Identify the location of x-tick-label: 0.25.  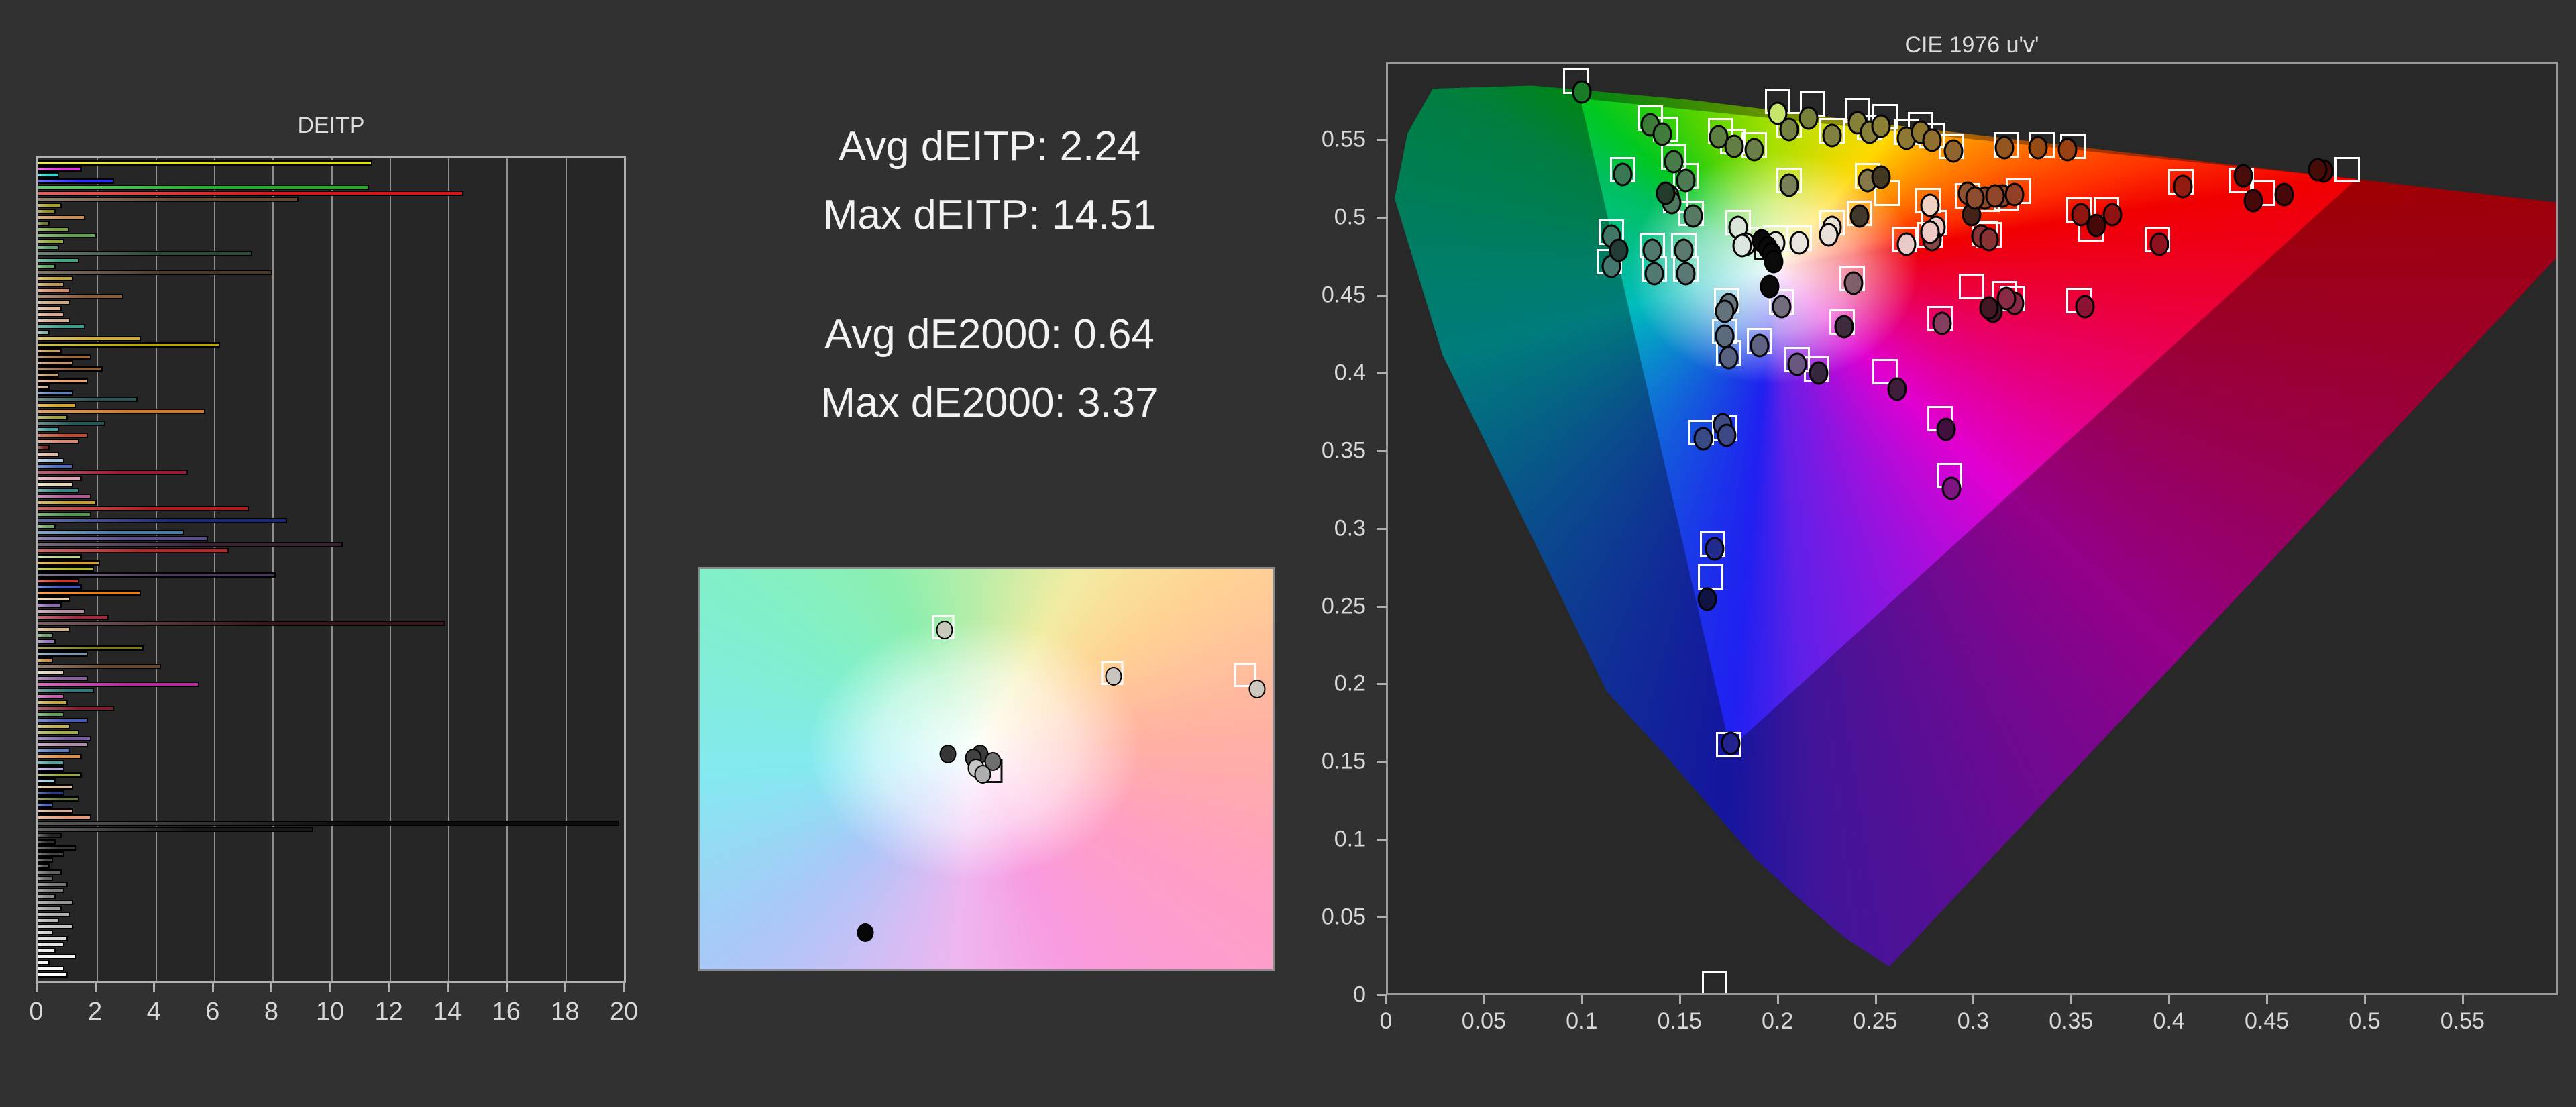
(1875, 1021).